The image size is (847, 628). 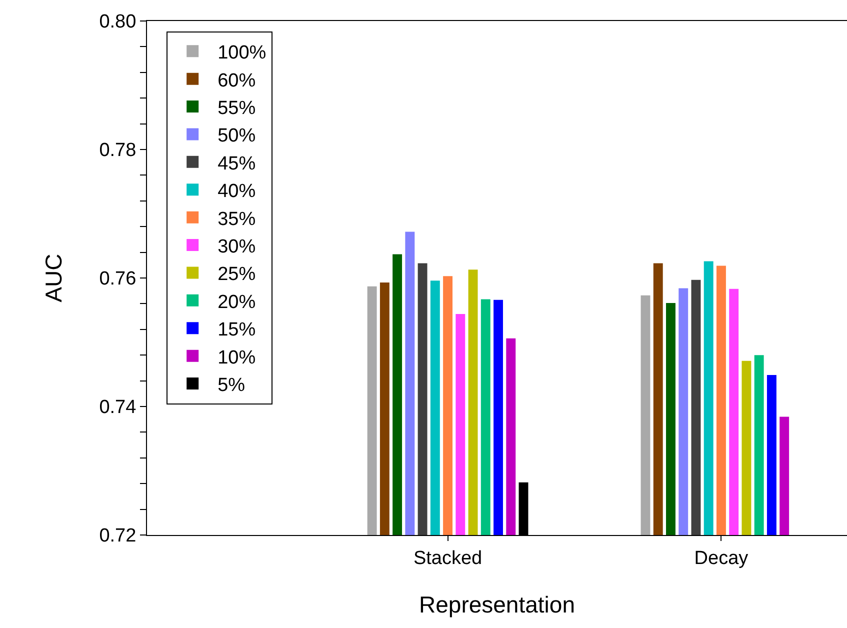 I want to click on x-axis-title: Representation, so click(x=497, y=604).